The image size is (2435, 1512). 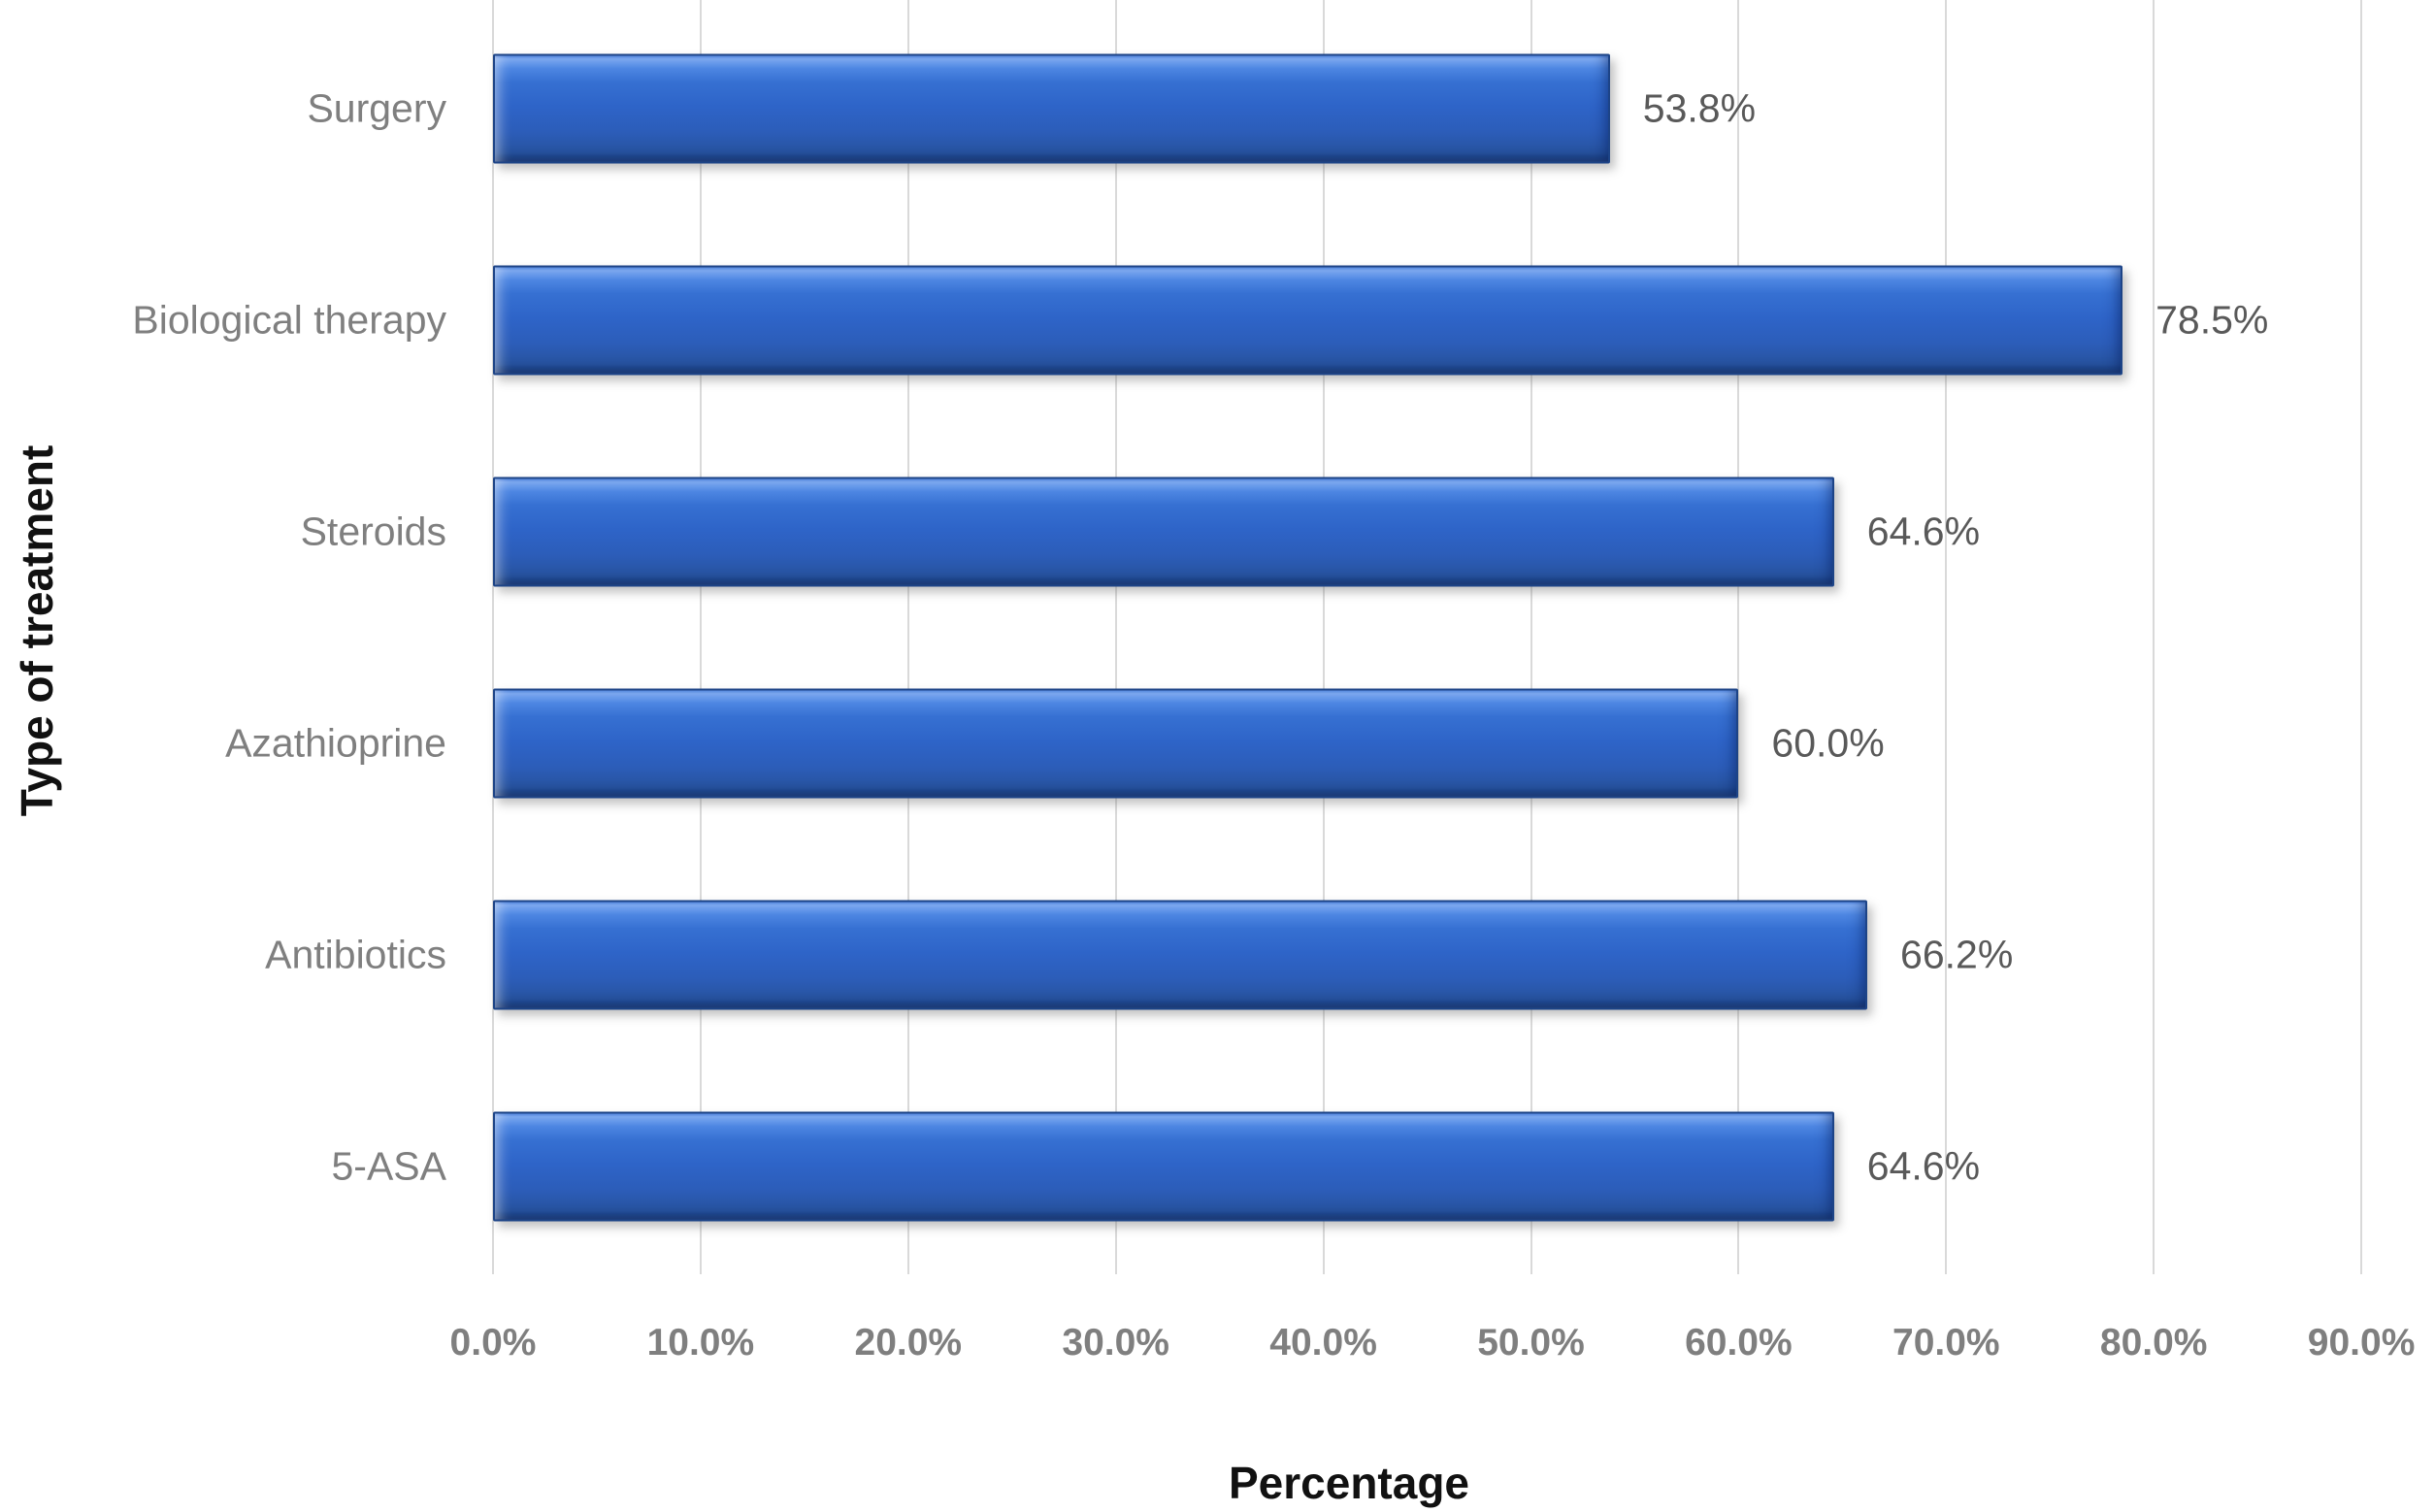 What do you see at coordinates (335, 743) in the screenshot?
I see `category-label: Azathioprine` at bounding box center [335, 743].